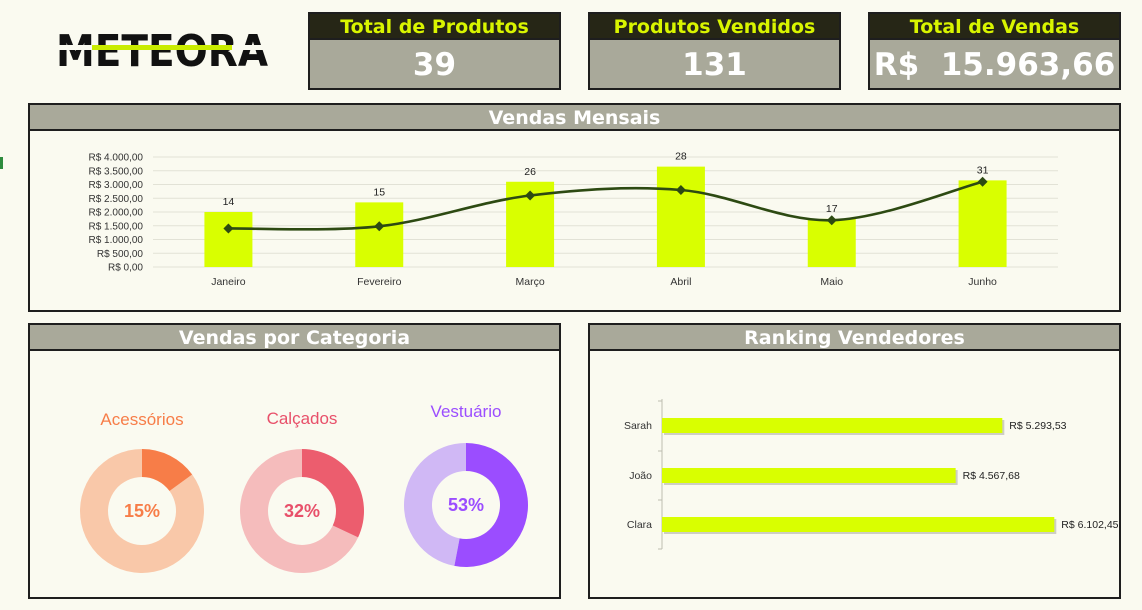  Describe the element at coordinates (574, 118) in the screenshot. I see `panel-title: Vendas Mensais` at that location.